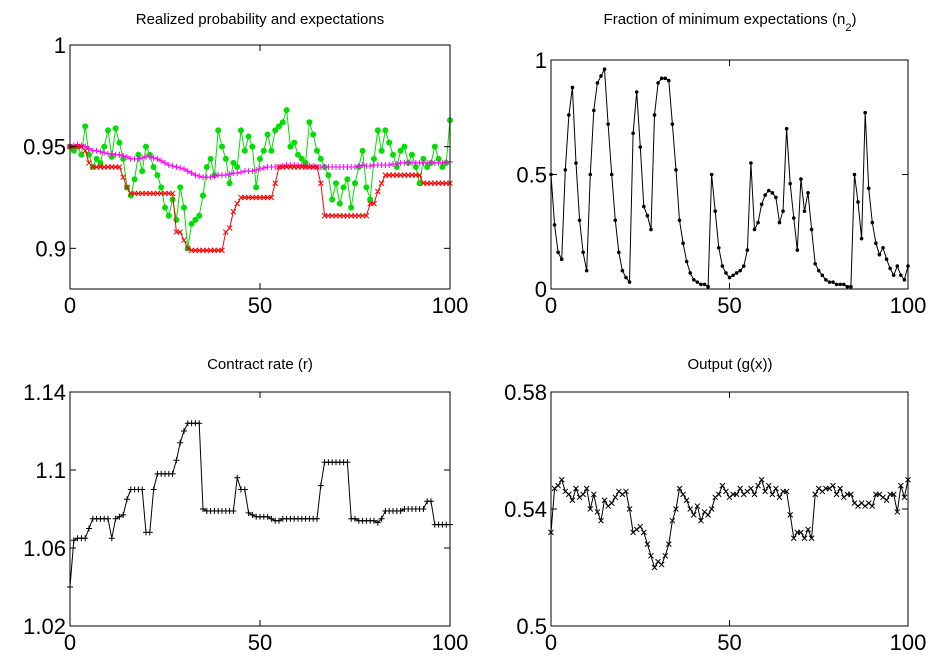 The height and width of the screenshot is (658, 934). What do you see at coordinates (531, 175) in the screenshot?
I see `y-tick-label: 0.5` at bounding box center [531, 175].